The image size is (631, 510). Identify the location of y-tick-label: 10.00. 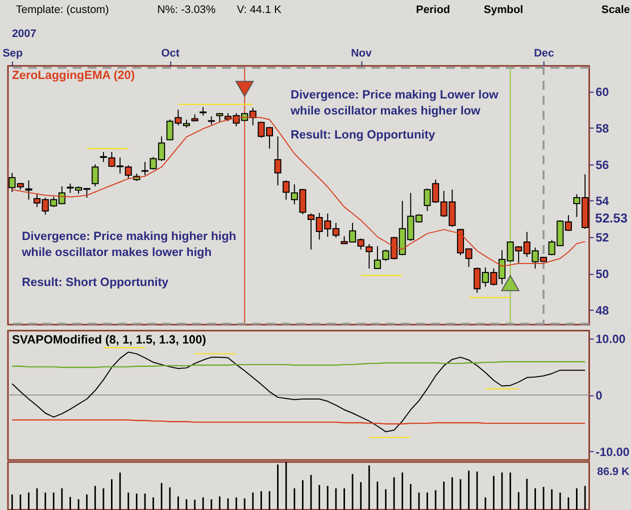
(611, 339).